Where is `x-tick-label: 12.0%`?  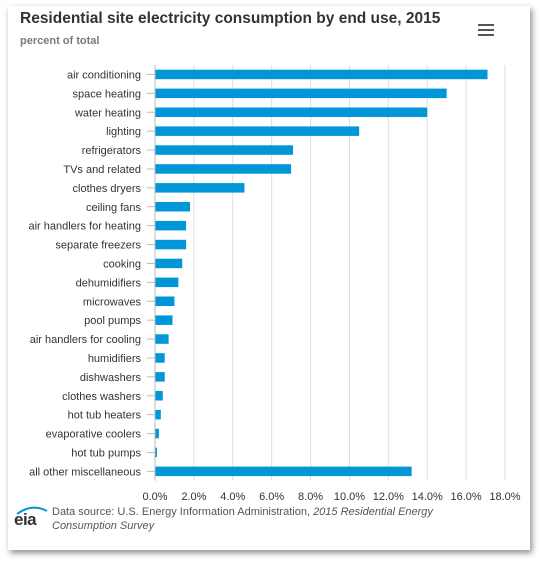 x-tick-label: 12.0% is located at coordinates (388, 497).